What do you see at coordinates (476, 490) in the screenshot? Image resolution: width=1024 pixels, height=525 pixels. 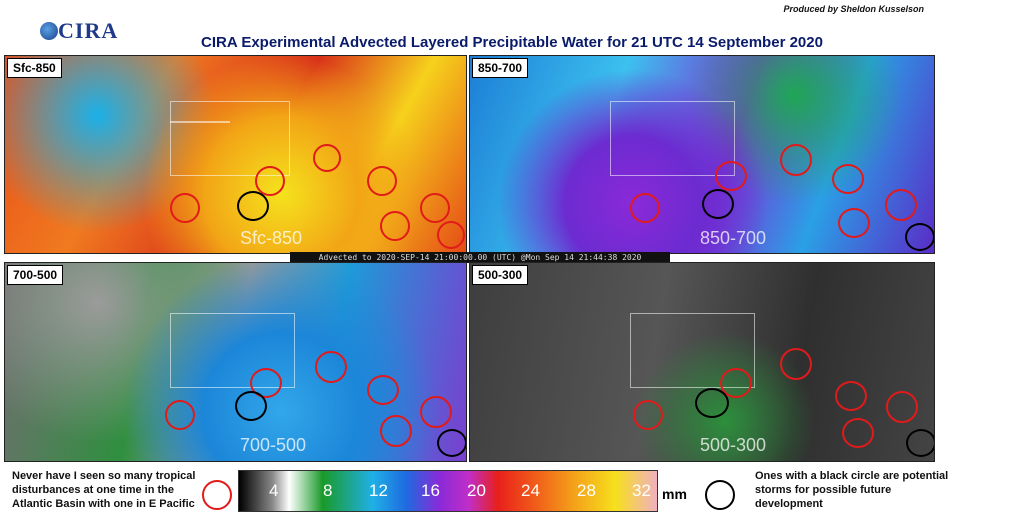 I see `colorbar-tick: 20` at bounding box center [476, 490].